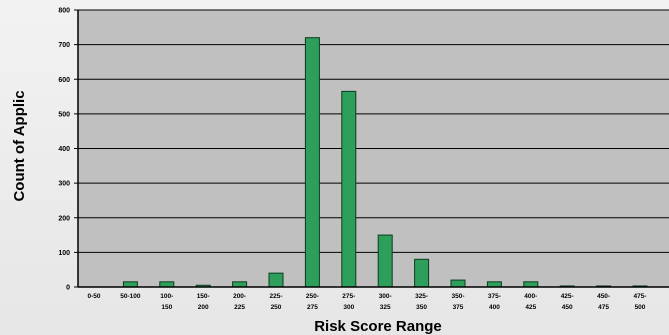 The image size is (669, 335). Describe the element at coordinates (458, 307) in the screenshot. I see `x-tick-label: 375` at that location.